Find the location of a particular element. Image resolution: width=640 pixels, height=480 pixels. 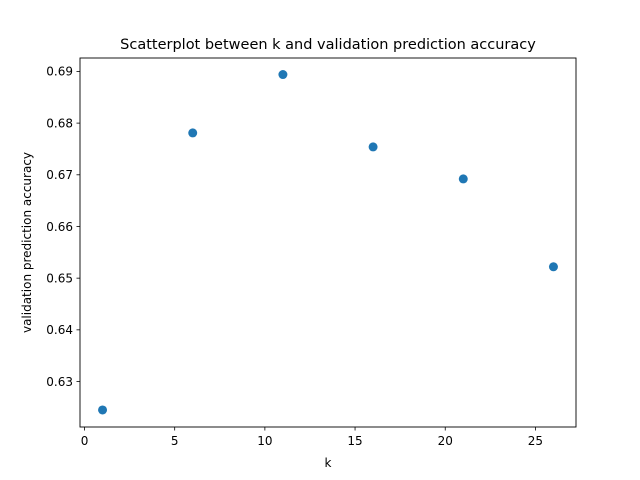

y-axis: 0.63 0.64 0.65 0.66 0.67 0.68 0.69 is located at coordinates (63, 227).